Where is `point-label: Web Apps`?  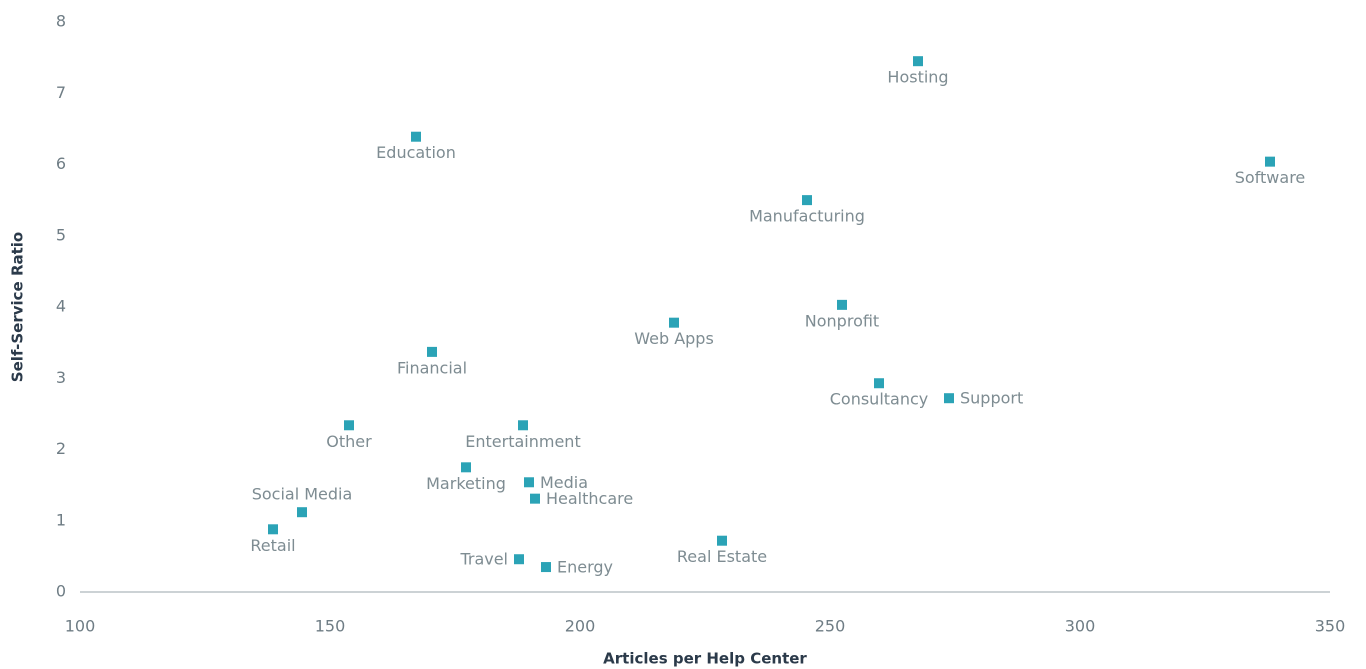 point-label: Web Apps is located at coordinates (674, 338).